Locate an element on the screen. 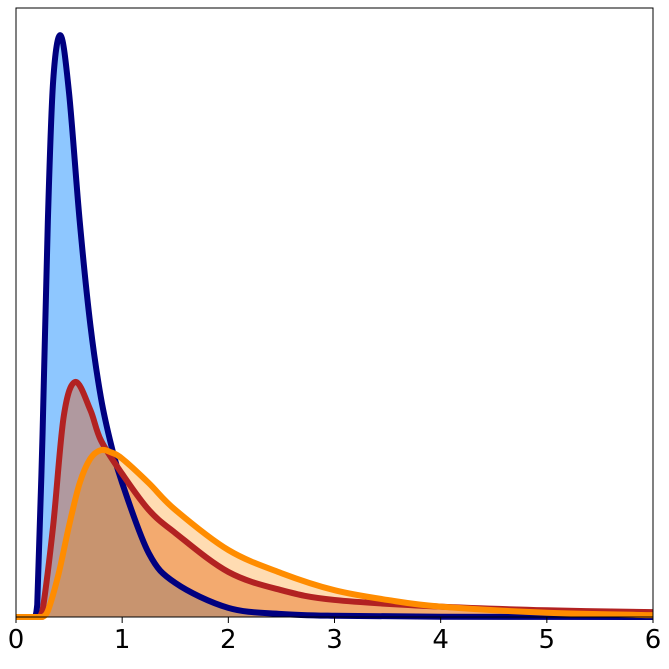 The image size is (669, 669). x-tick-label: 1 is located at coordinates (122, 640).